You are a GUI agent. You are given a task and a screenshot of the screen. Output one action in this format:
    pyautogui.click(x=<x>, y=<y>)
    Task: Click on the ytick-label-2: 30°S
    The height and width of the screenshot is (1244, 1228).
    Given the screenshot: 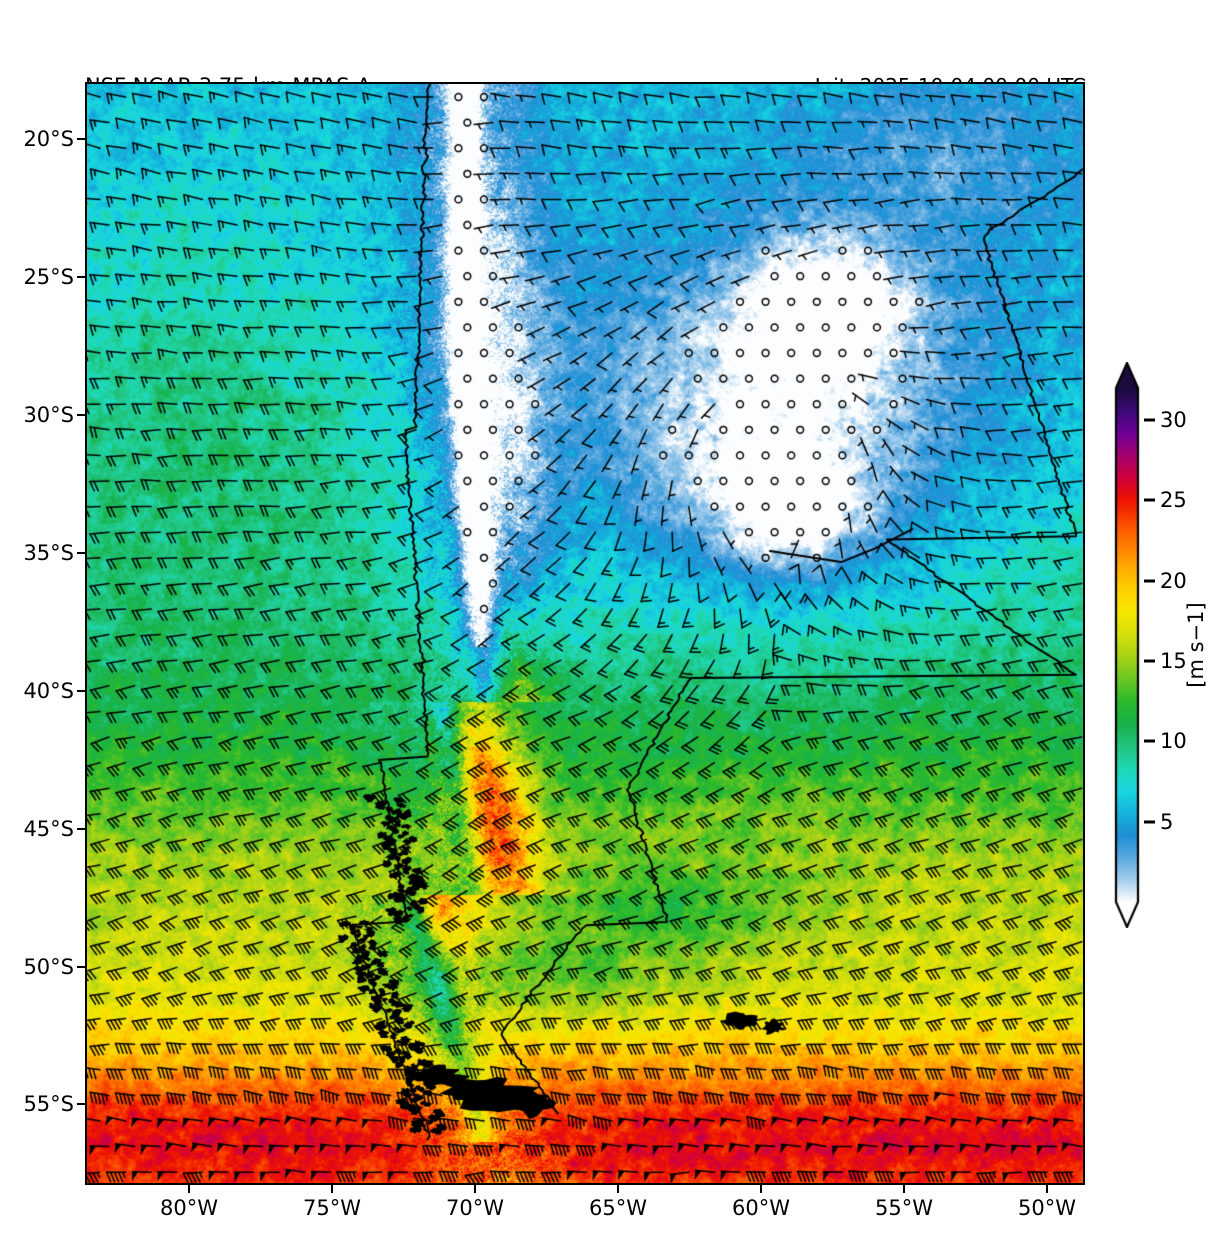 What is the action you would take?
    pyautogui.click(x=48, y=415)
    